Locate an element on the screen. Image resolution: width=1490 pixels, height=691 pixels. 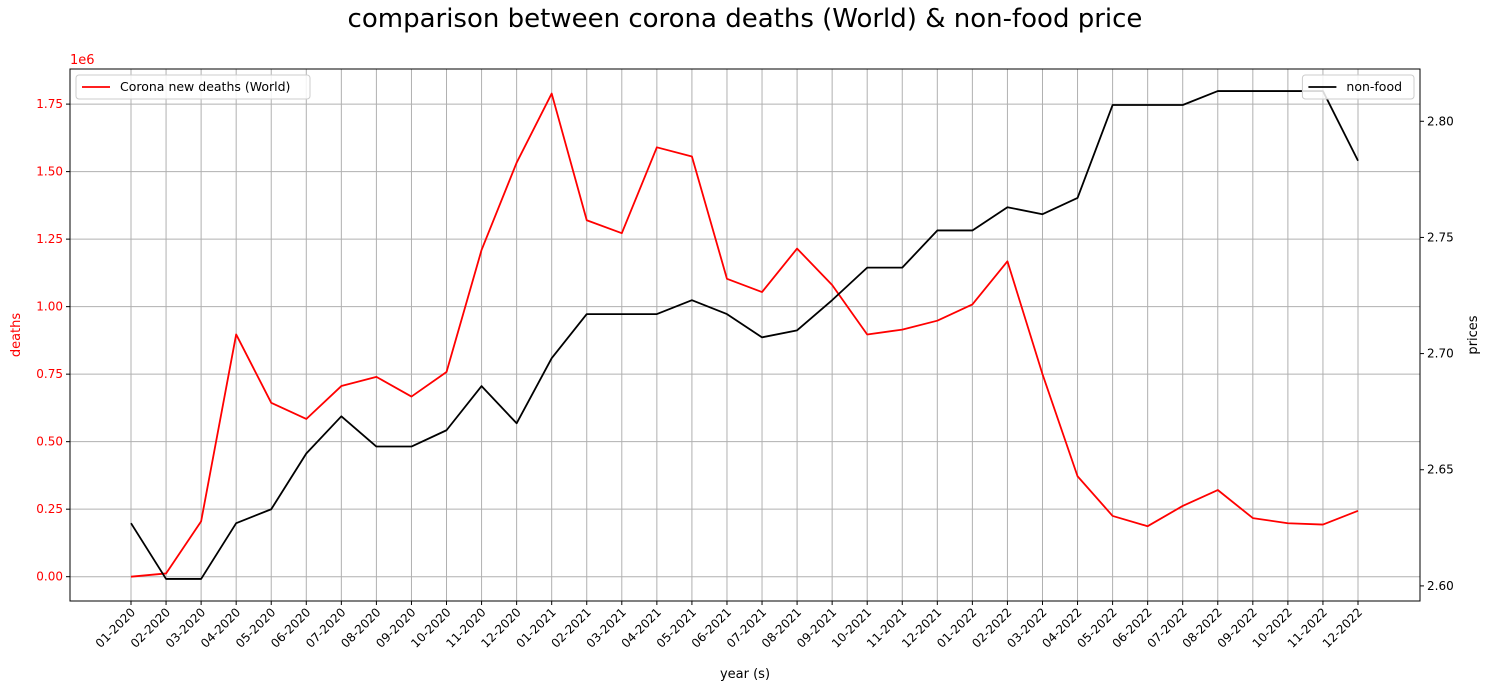
left-tick-label: 1.25 is located at coordinates (49, 239).